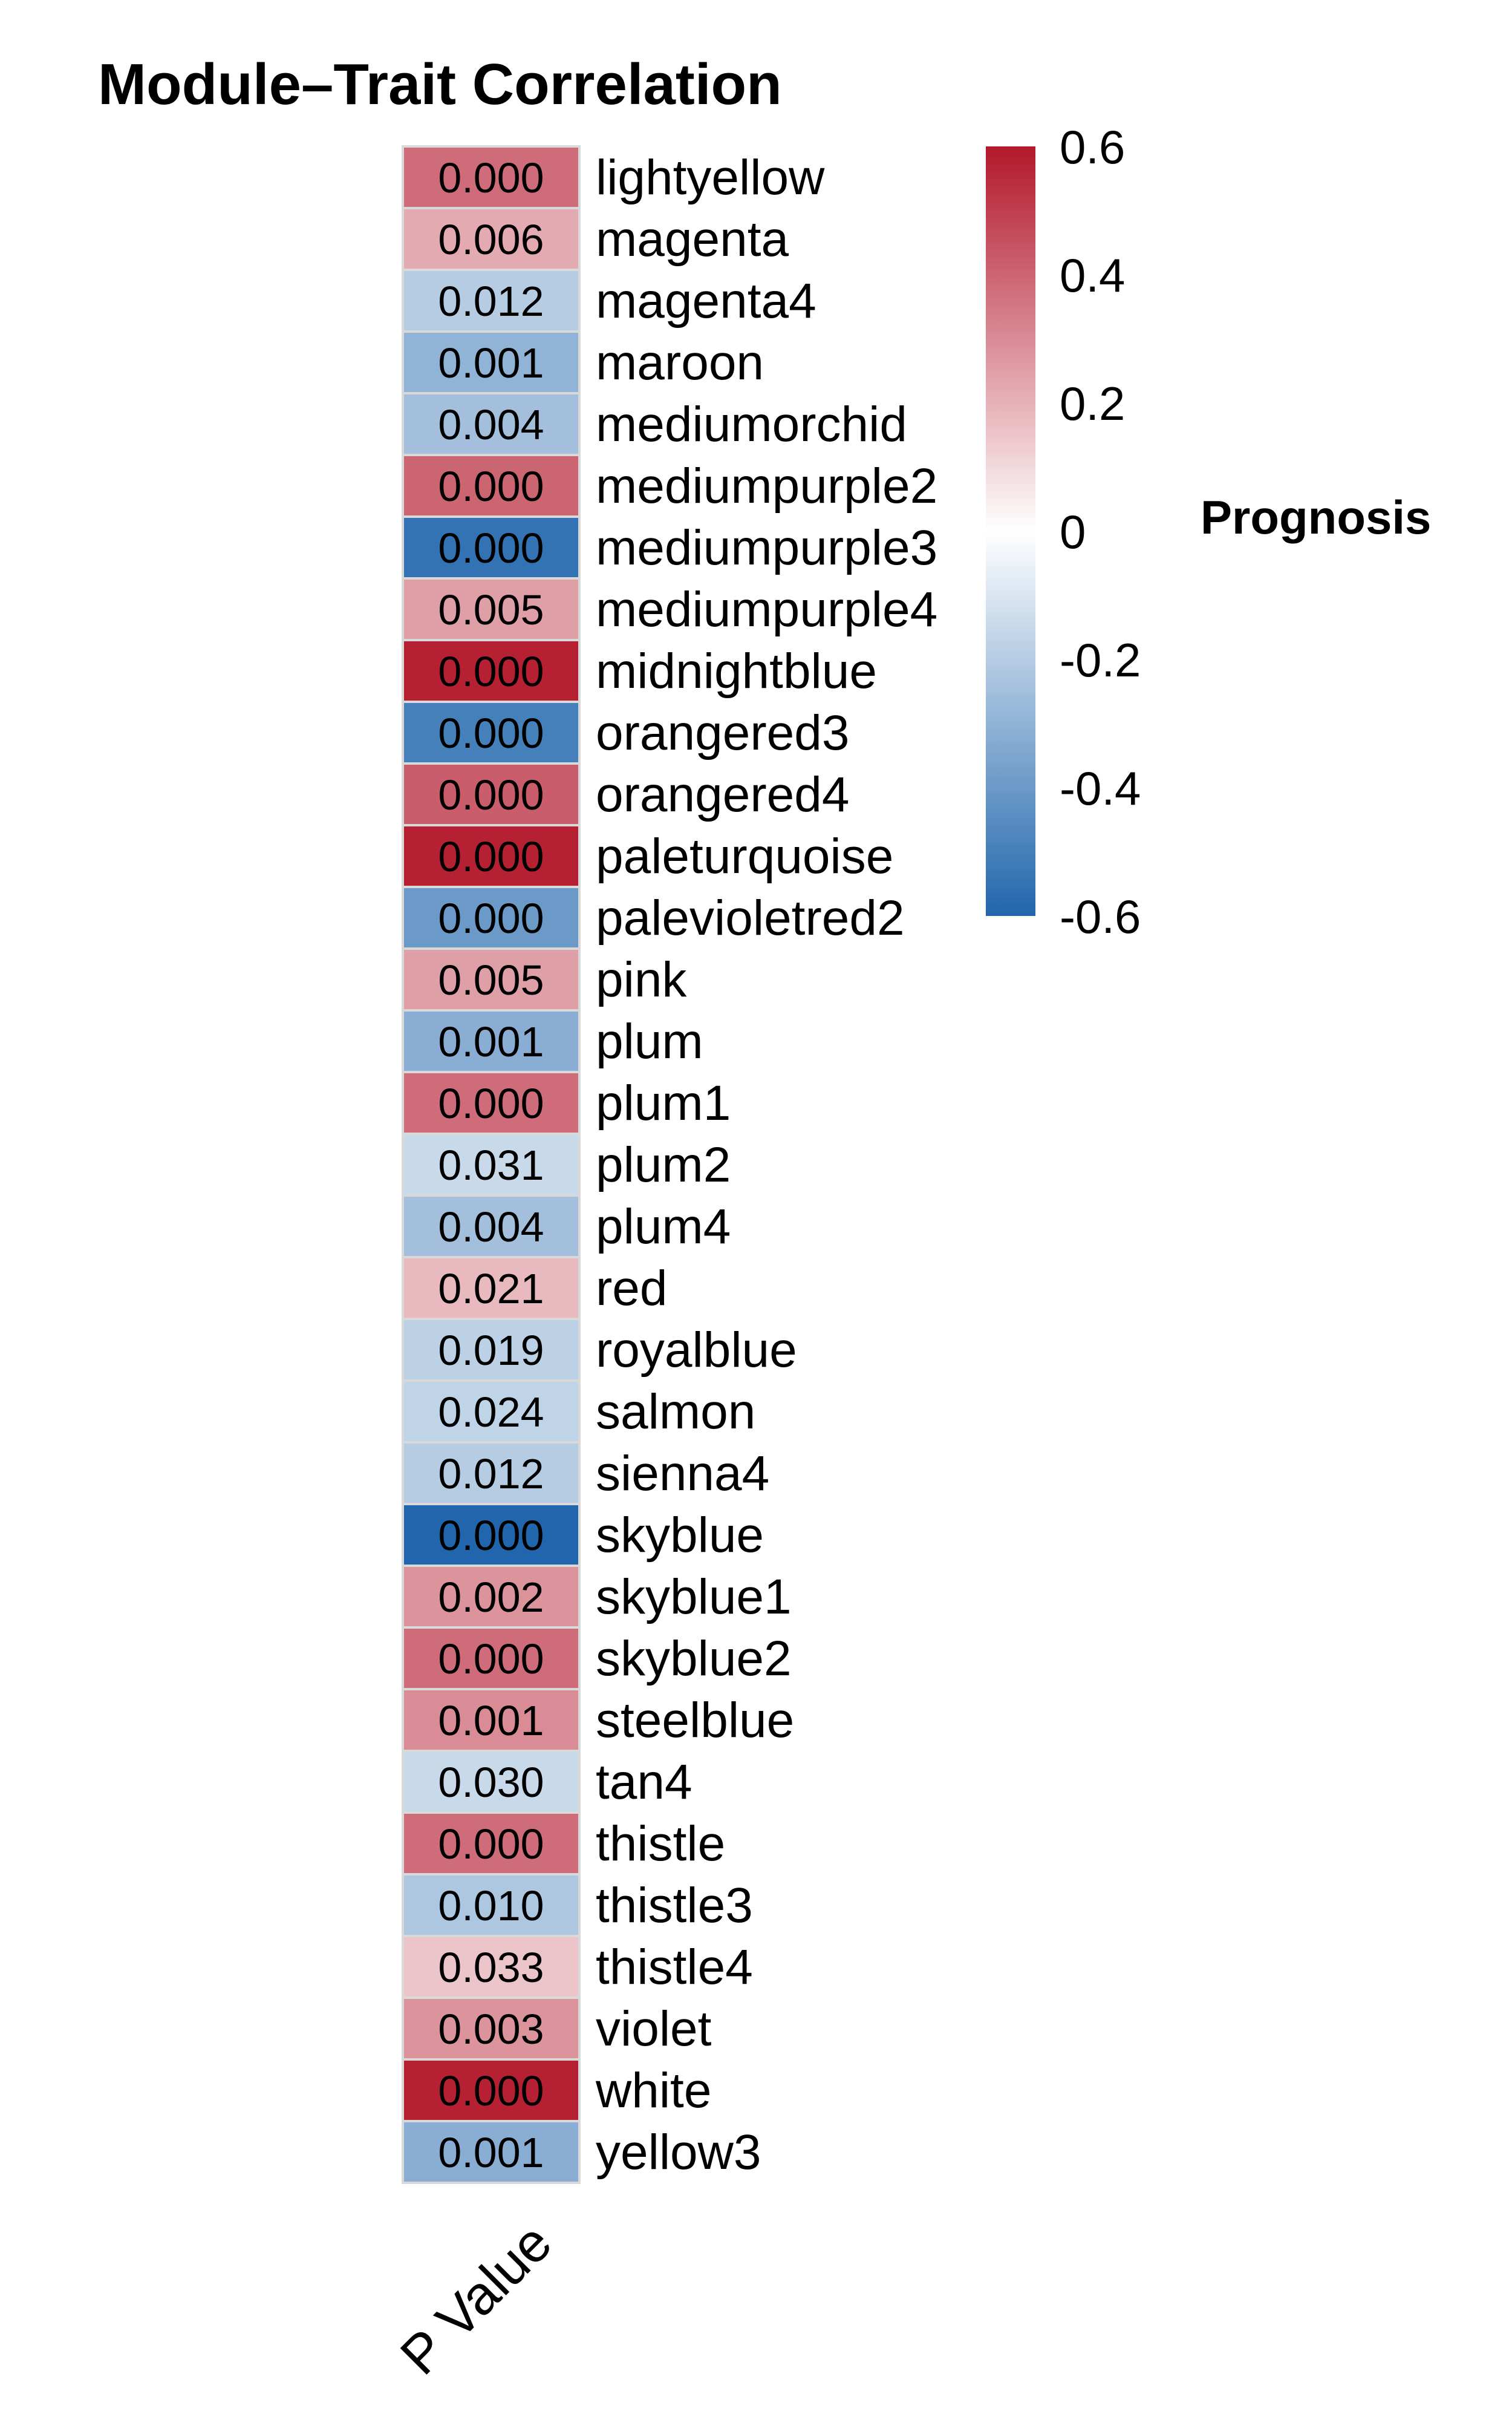 This screenshot has width=1512, height=2420. I want to click on cell-p-value-midnightblue: 0.000, so click(491, 671).